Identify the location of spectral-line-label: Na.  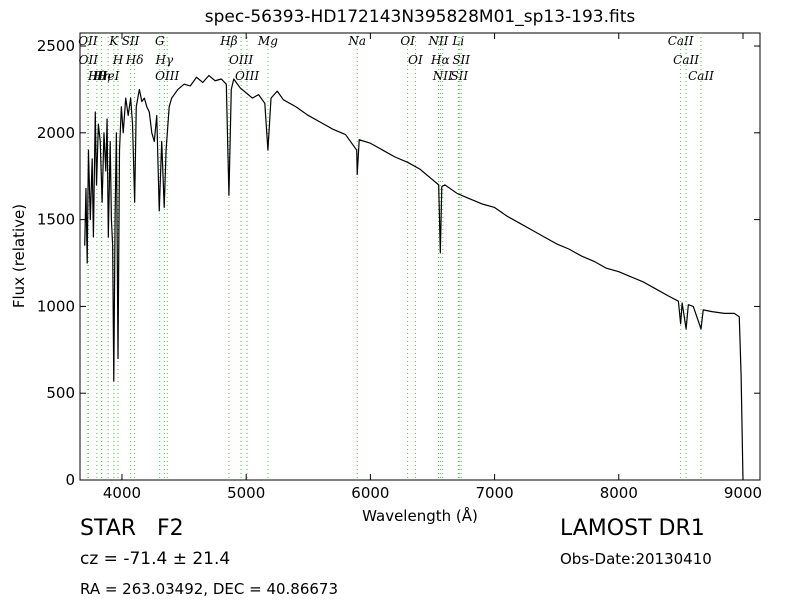
(356, 41).